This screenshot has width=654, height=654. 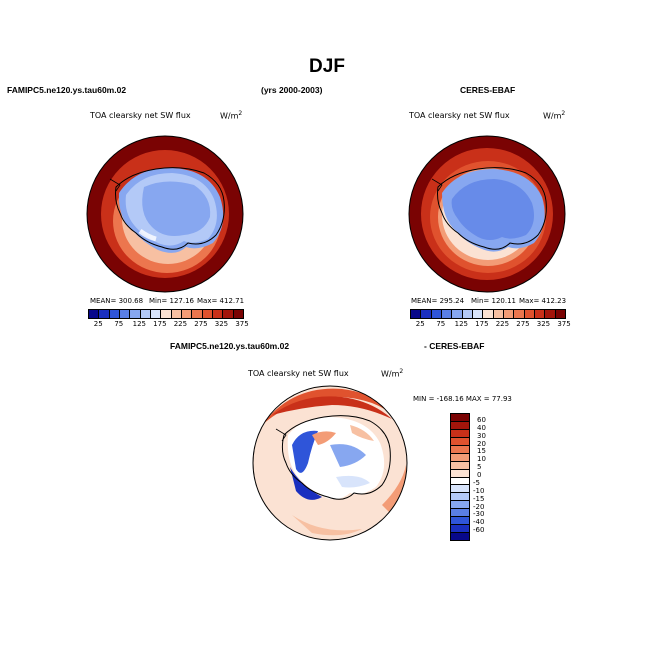 What do you see at coordinates (543, 301) in the screenshot?
I see `obs-max-stat: Max= 412.23` at bounding box center [543, 301].